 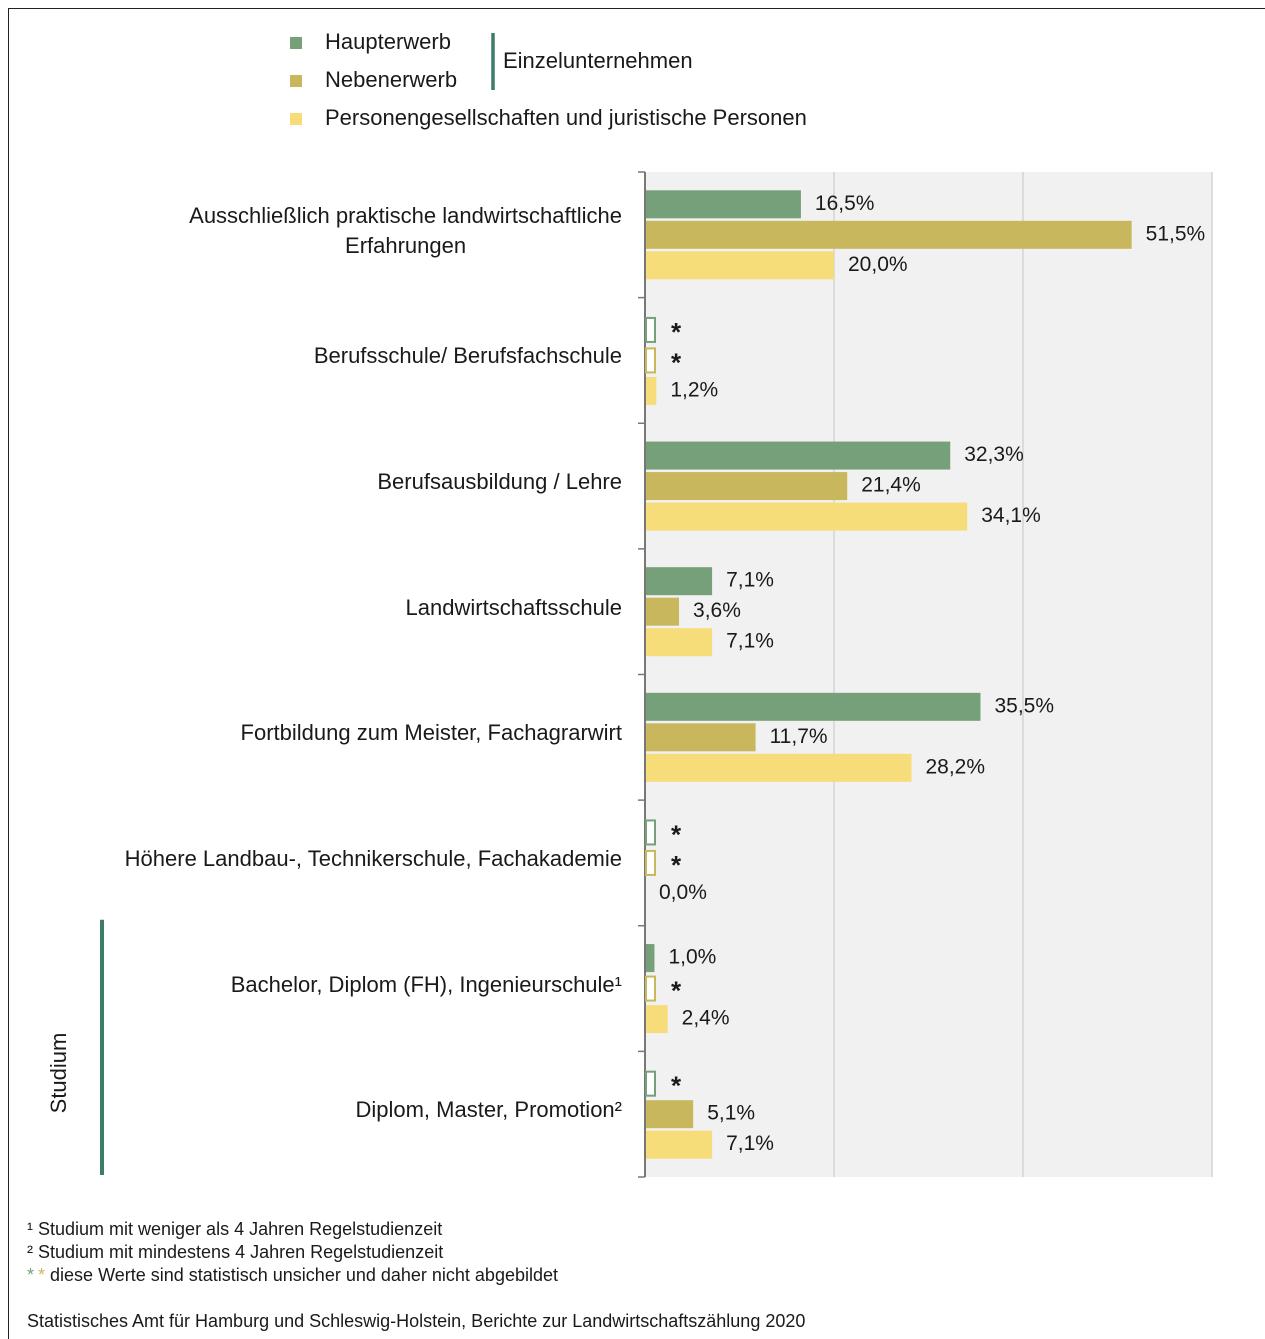 I want to click on category-label: Diplom, Master, Promotion², so click(x=488, y=1110).